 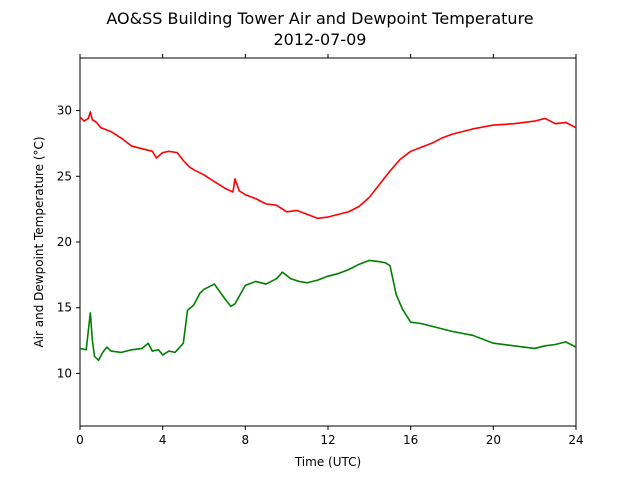 I want to click on x-axis-label: Time (UTC), so click(x=327, y=462).